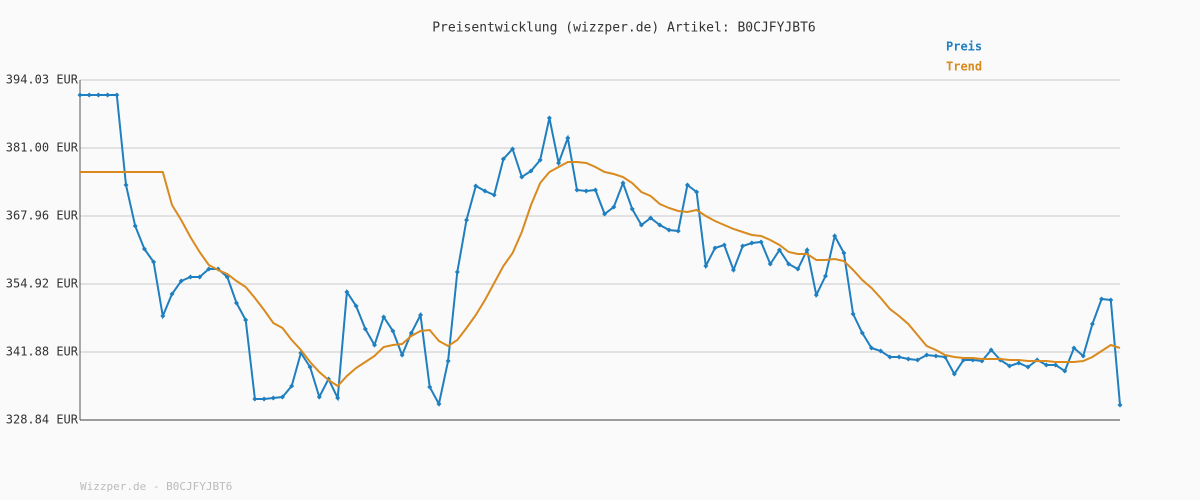  I want to click on y-tick-label: 367.96 EUR, so click(42, 215).